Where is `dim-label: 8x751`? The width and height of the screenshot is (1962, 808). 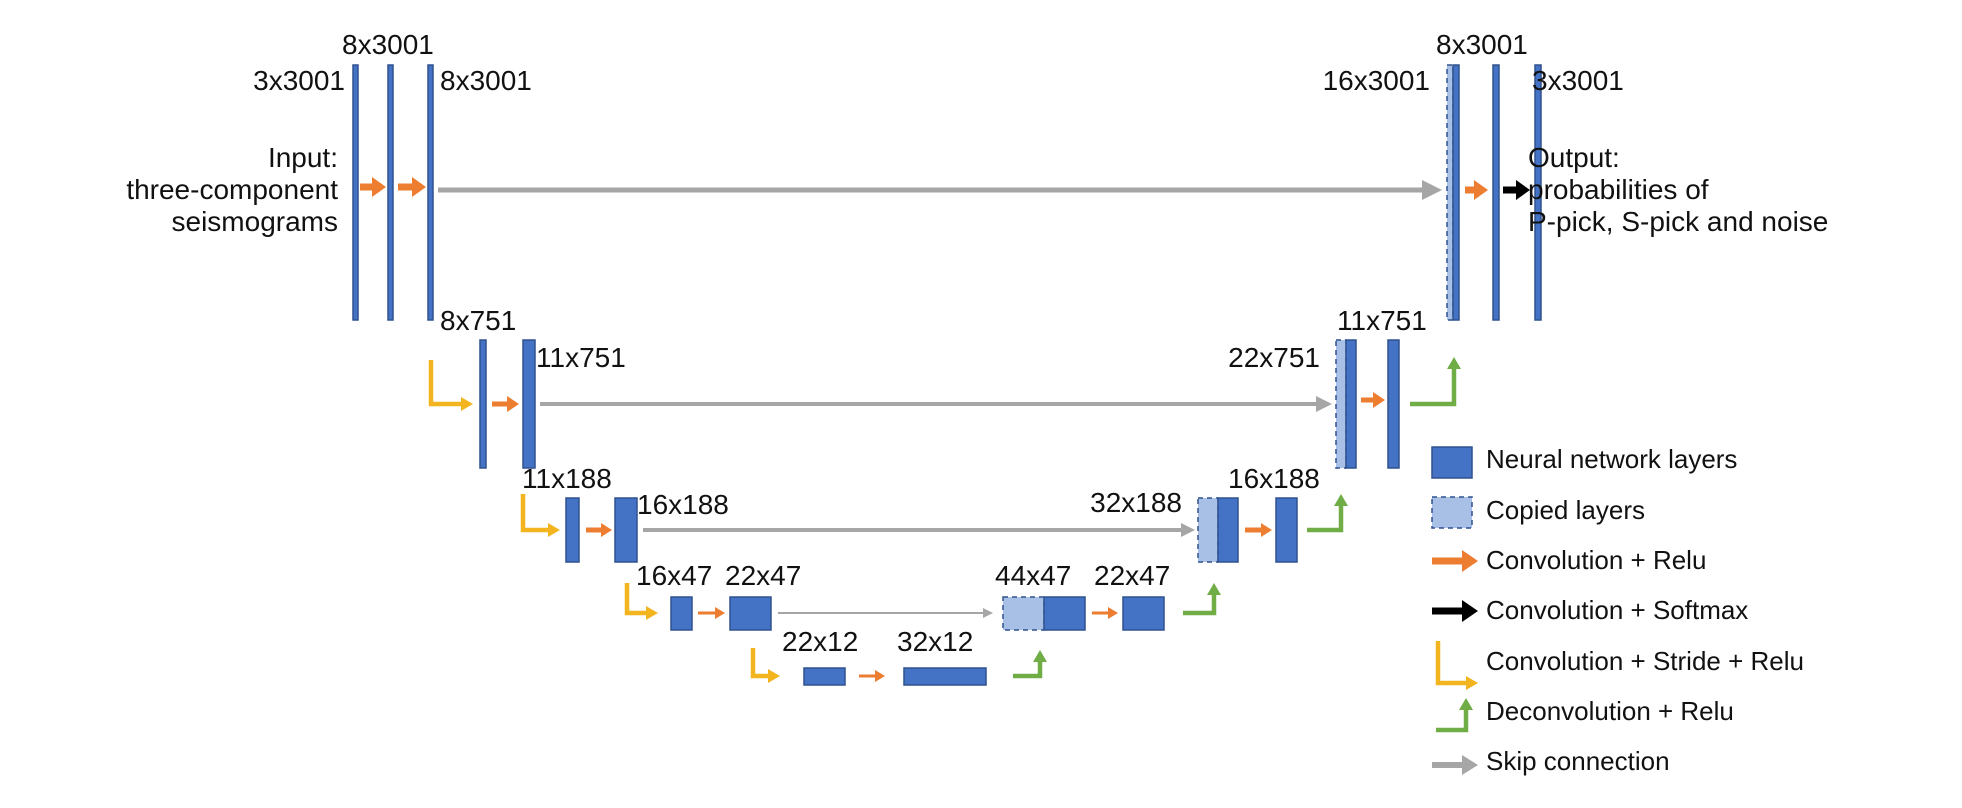
dim-label: 8x751 is located at coordinates (478, 320).